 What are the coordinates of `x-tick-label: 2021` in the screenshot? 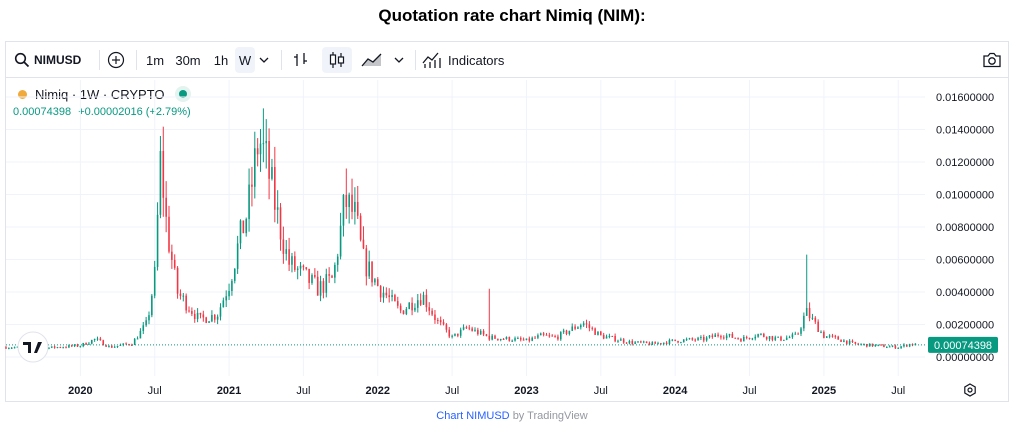 It's located at (229, 391).